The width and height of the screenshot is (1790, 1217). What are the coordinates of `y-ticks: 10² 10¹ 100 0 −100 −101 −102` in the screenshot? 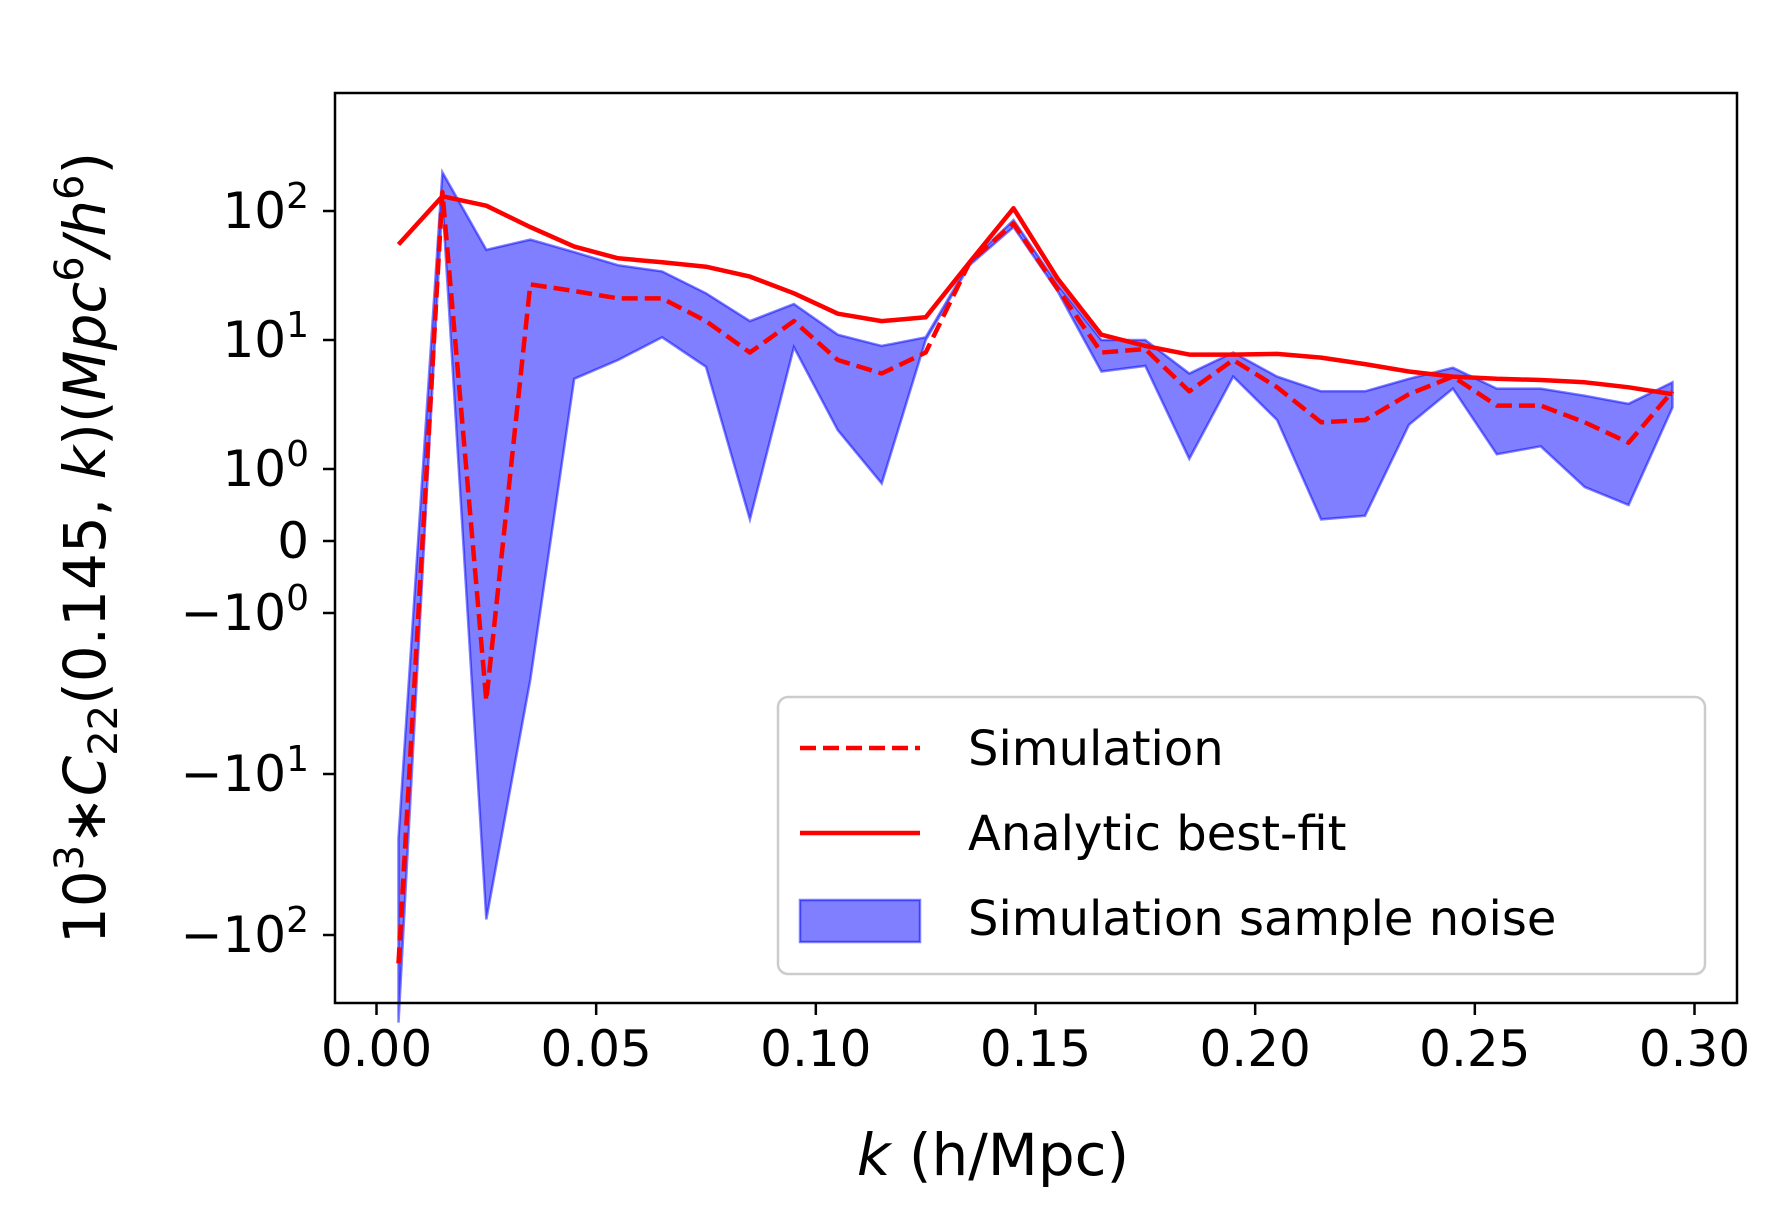 It's located at (258, 570).